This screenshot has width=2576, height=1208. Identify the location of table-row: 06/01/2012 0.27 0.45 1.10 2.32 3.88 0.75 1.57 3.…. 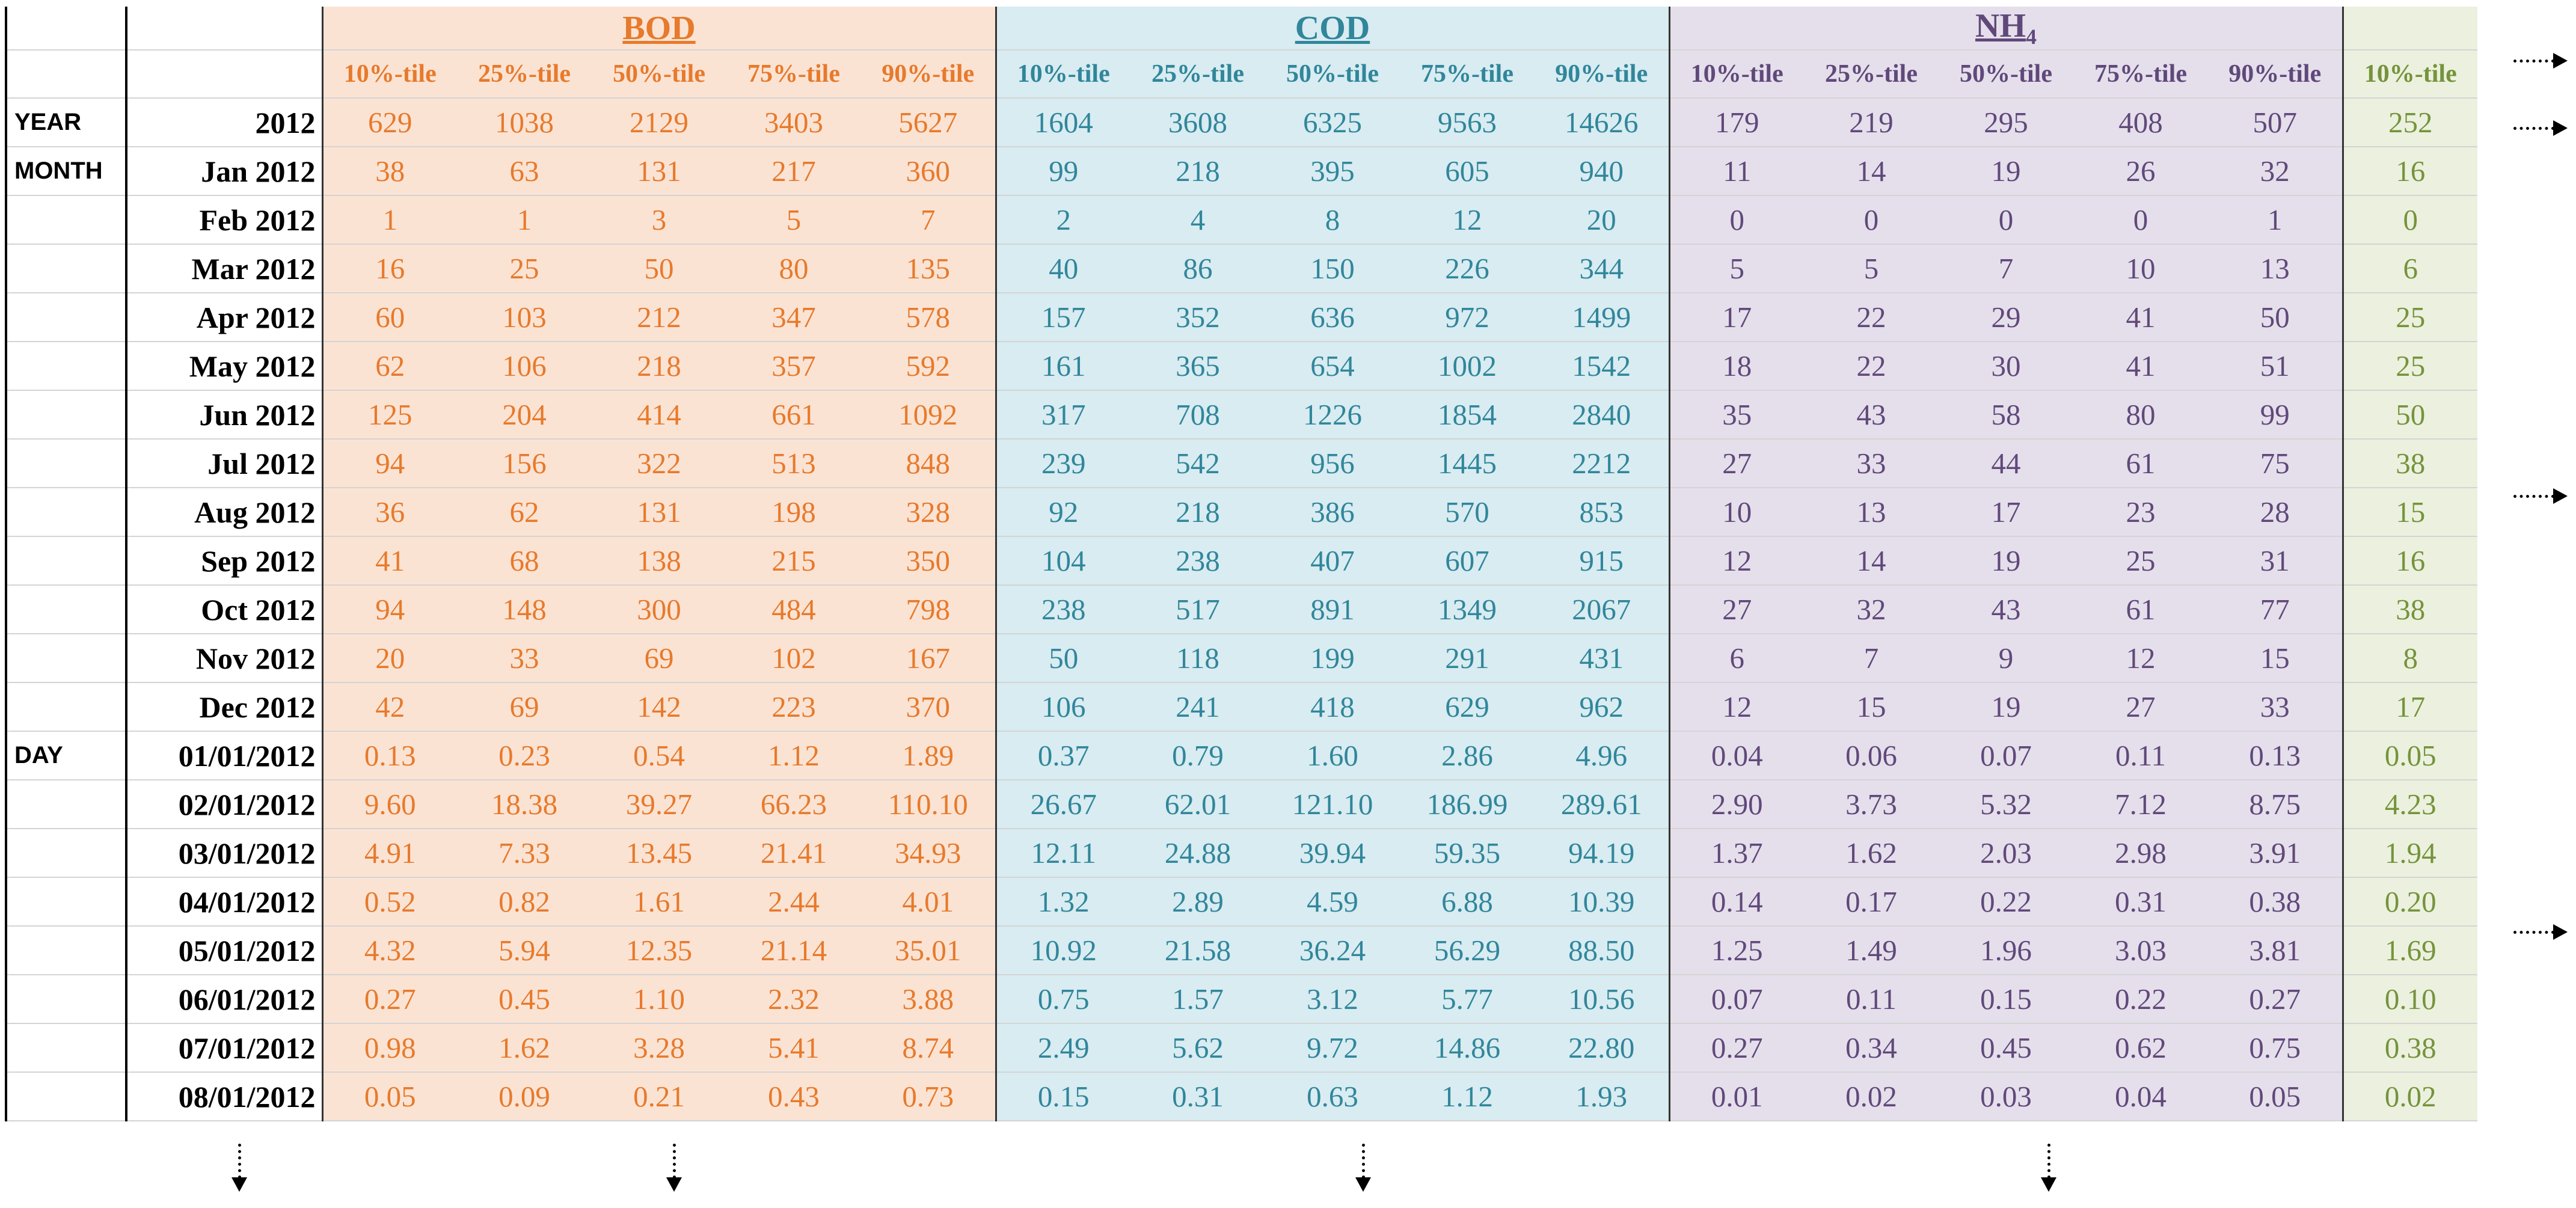
(1241, 1000).